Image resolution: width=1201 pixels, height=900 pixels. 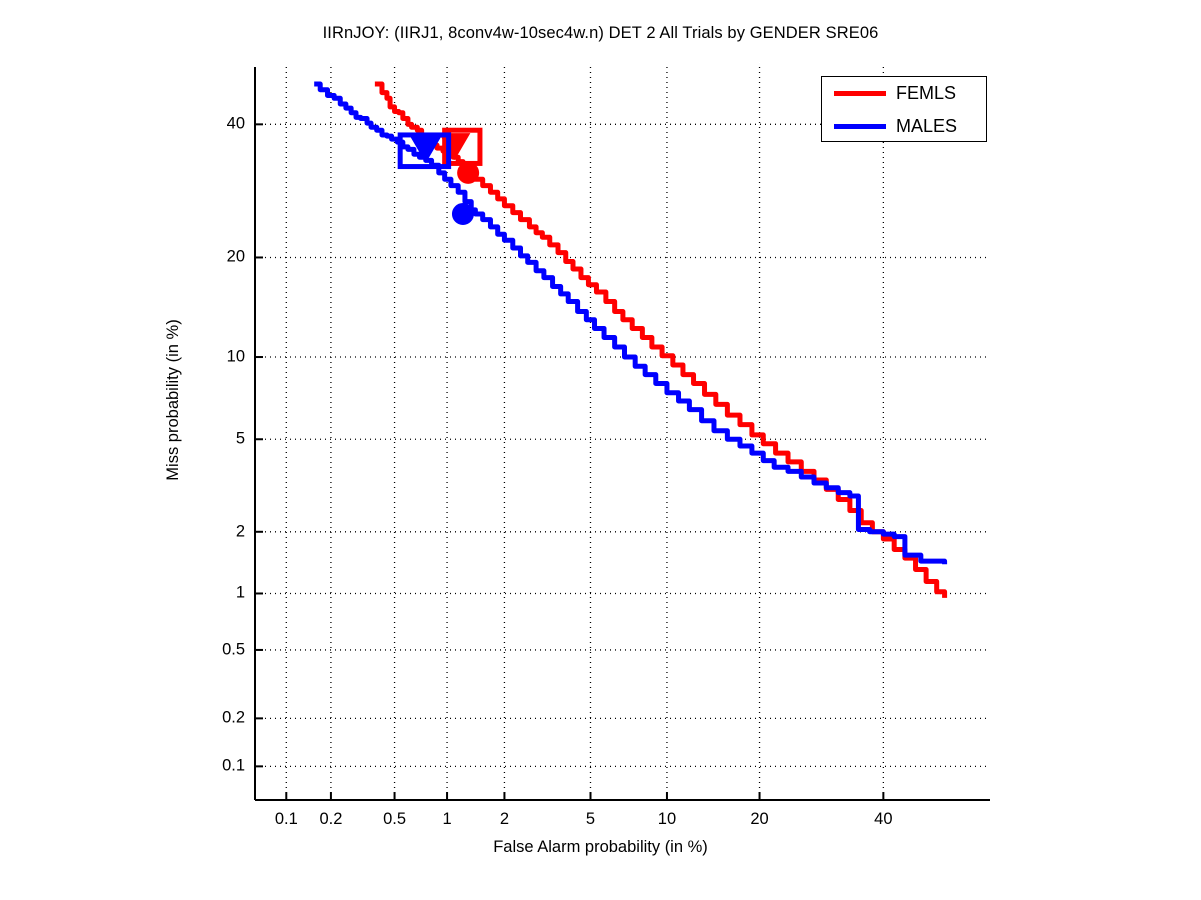 I want to click on x-axis-label: False Alarm probability (in %), so click(x=600, y=847).